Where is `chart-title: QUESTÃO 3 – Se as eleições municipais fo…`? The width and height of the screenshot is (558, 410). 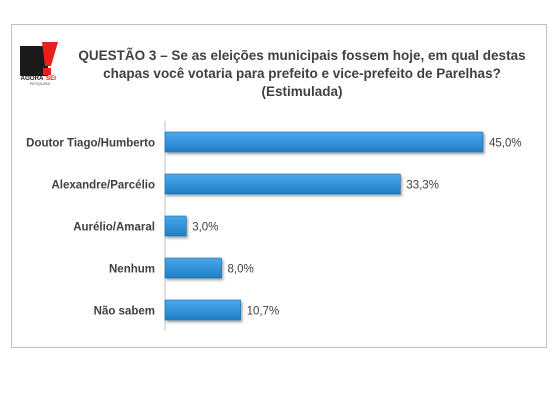
chart-title: QUESTÃO 3 – Se as eleições municipais fo… is located at coordinates (302, 74).